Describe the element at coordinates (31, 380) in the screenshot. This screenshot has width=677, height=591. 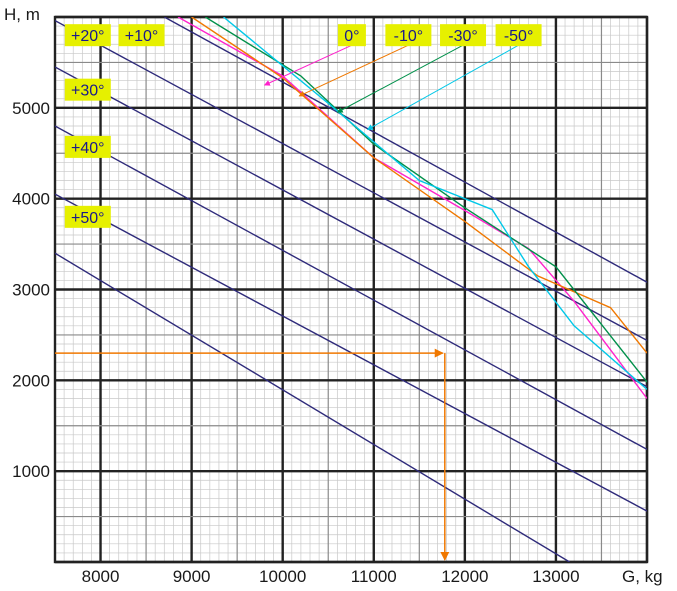
I see `y-tick-label: 2000` at that location.